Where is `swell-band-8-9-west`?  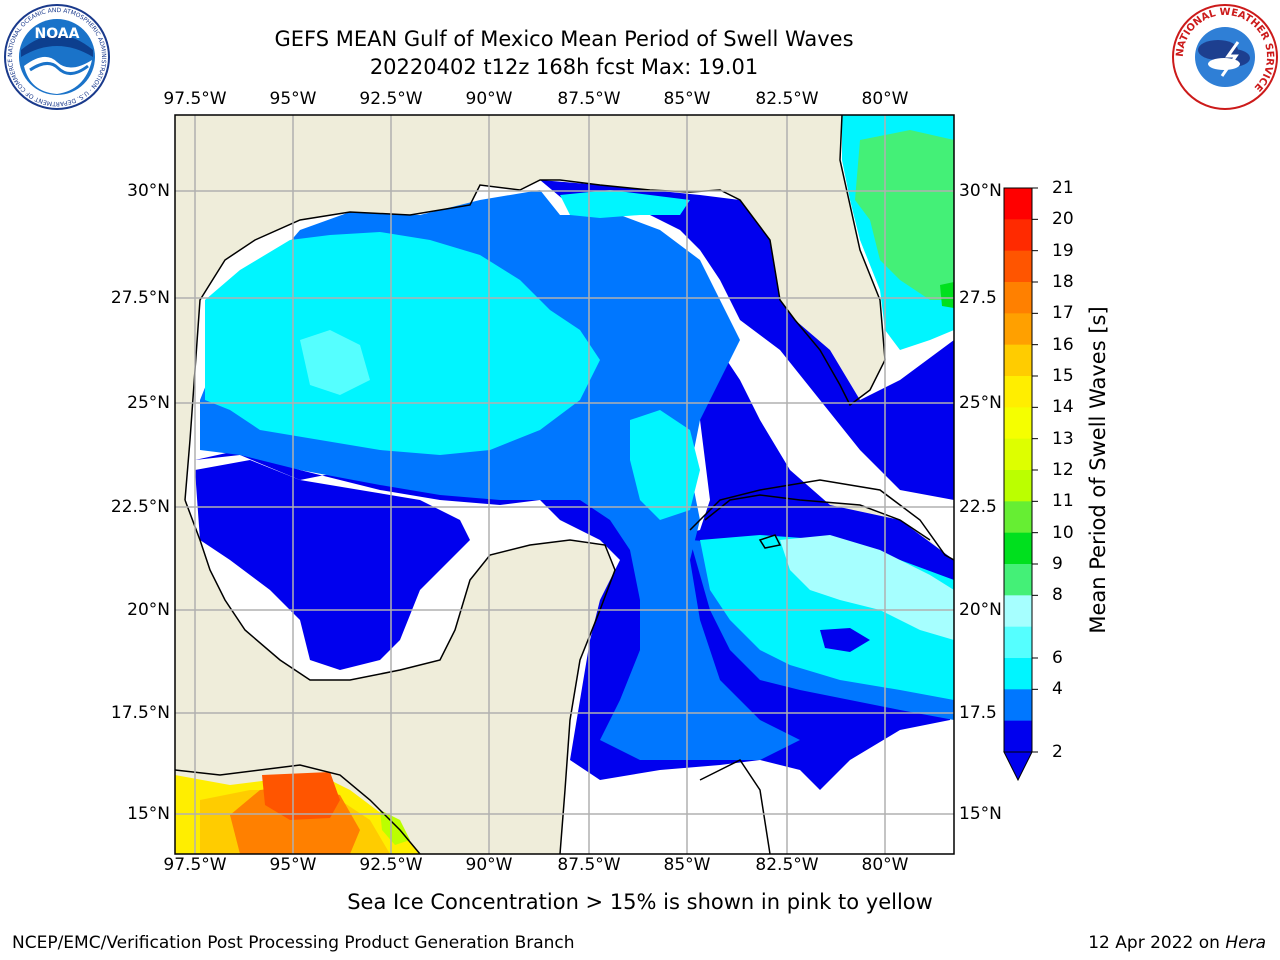
swell-band-8-9-west is located at coordinates (335, 362).